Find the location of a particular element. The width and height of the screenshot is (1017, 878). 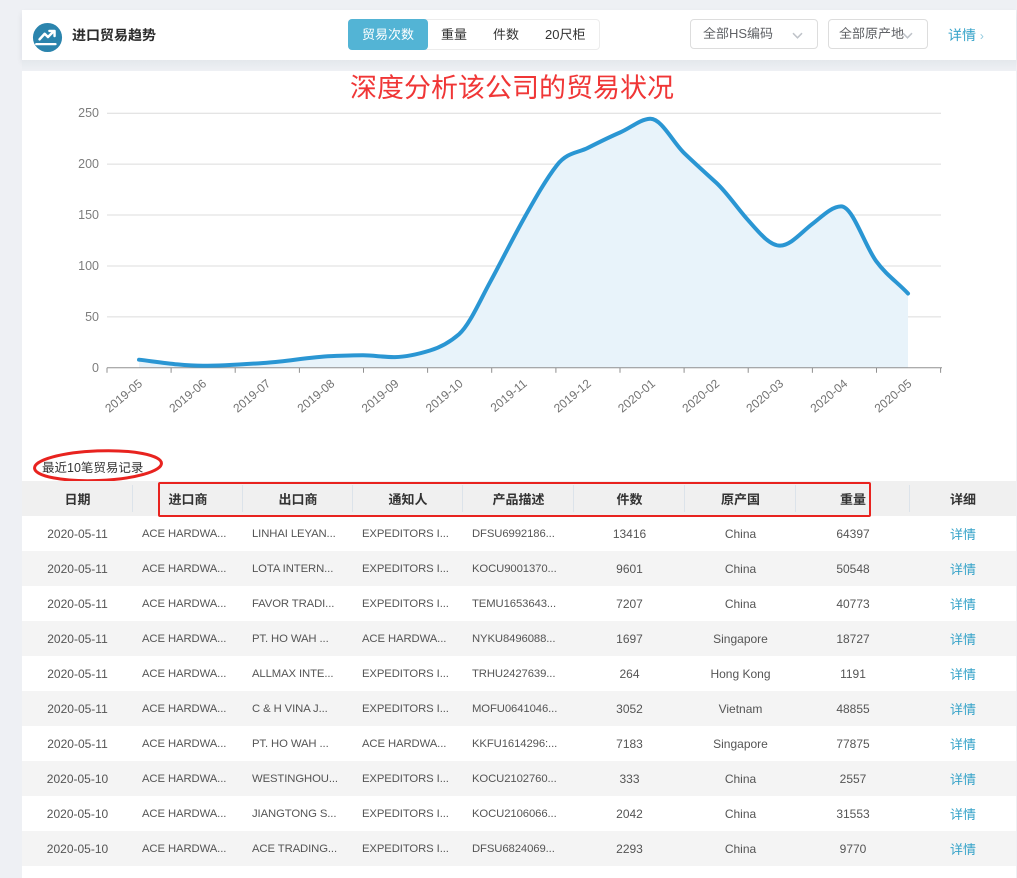

svg-text: 2020-01 is located at coordinates (636, 395).